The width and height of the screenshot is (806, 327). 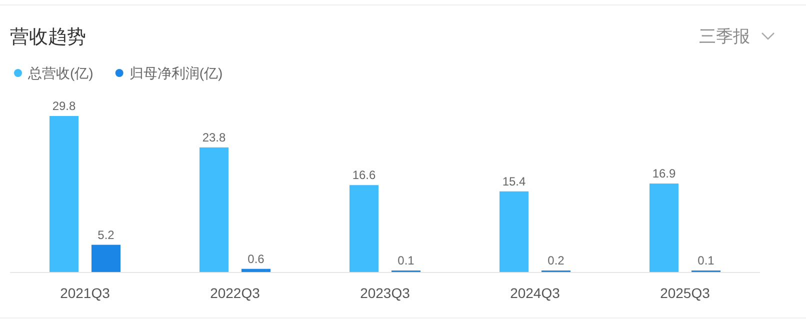 I want to click on data-label: 15.4, so click(x=514, y=181).